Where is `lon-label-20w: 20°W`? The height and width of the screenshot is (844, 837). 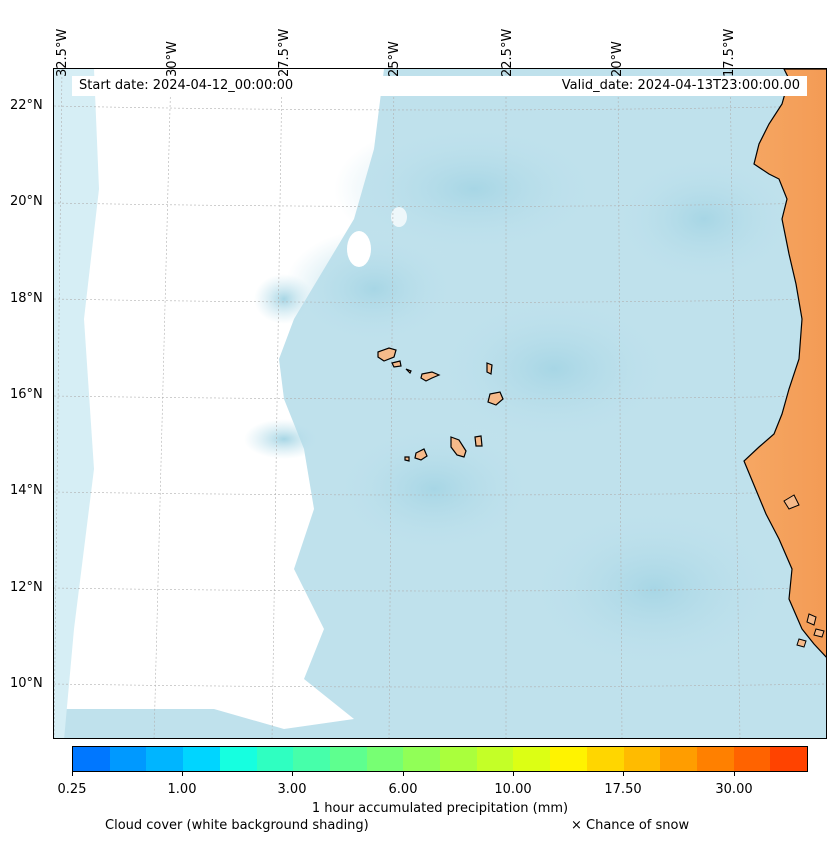
lon-label-20w: 20°W is located at coordinates (617, 59).